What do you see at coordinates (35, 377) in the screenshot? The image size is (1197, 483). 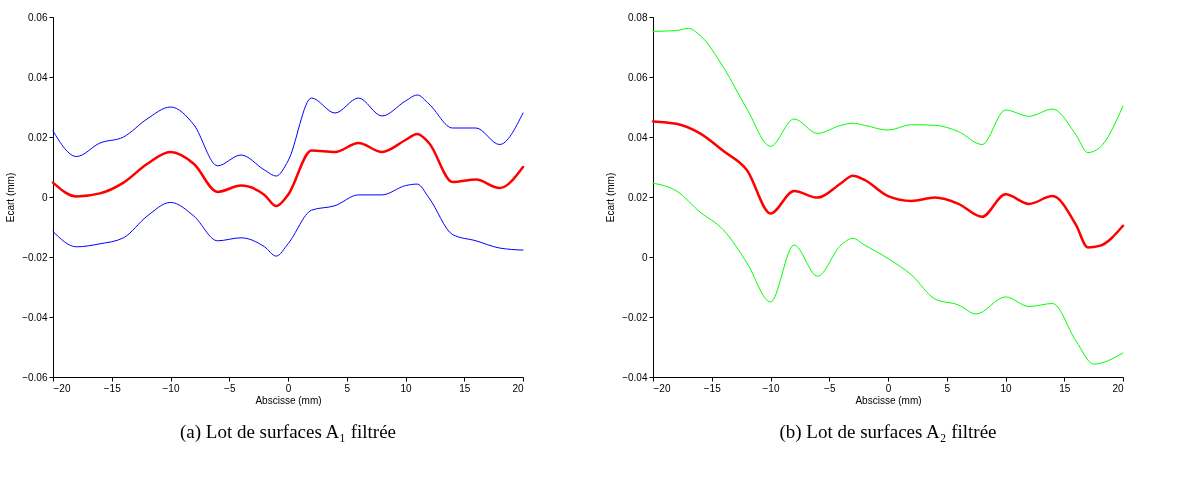 I see `y-tick-label: −0.06` at bounding box center [35, 377].